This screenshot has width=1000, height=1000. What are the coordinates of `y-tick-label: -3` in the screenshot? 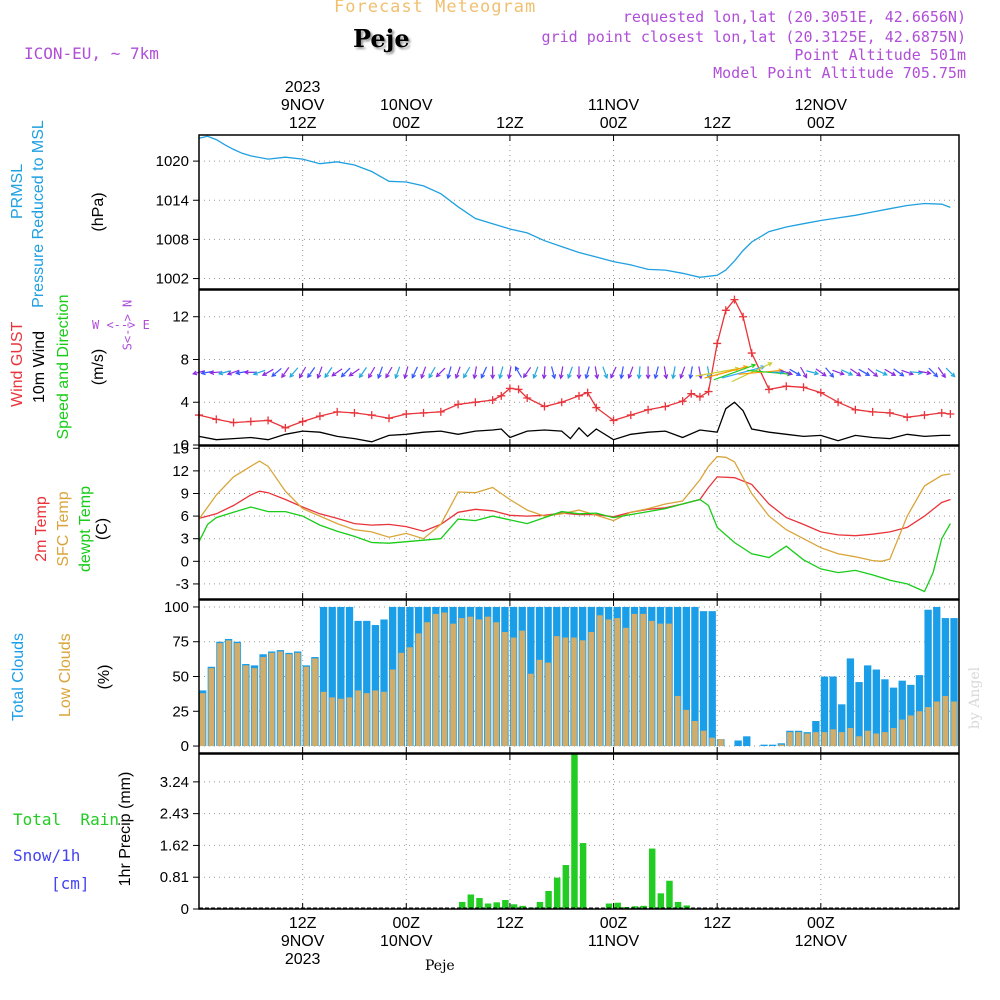 It's located at (182, 584).